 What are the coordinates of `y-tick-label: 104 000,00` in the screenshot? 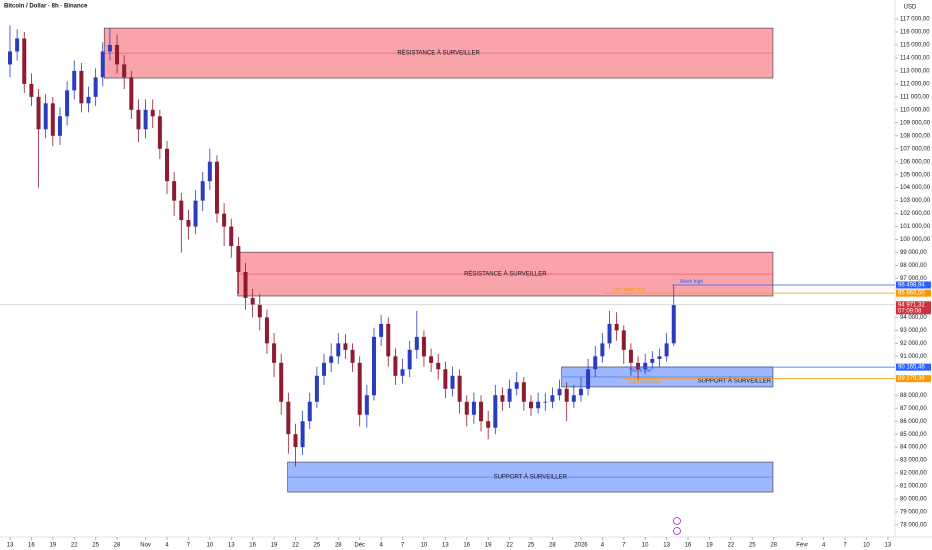 It's located at (915, 188).